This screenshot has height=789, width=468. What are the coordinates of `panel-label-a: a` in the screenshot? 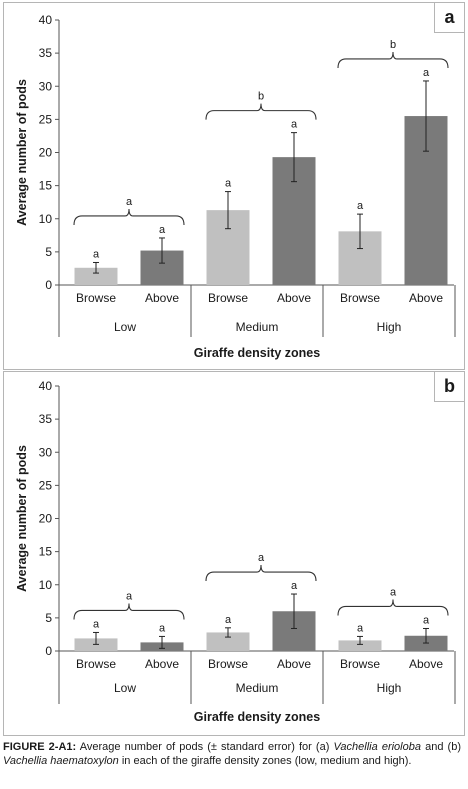 It's located at (449, 18).